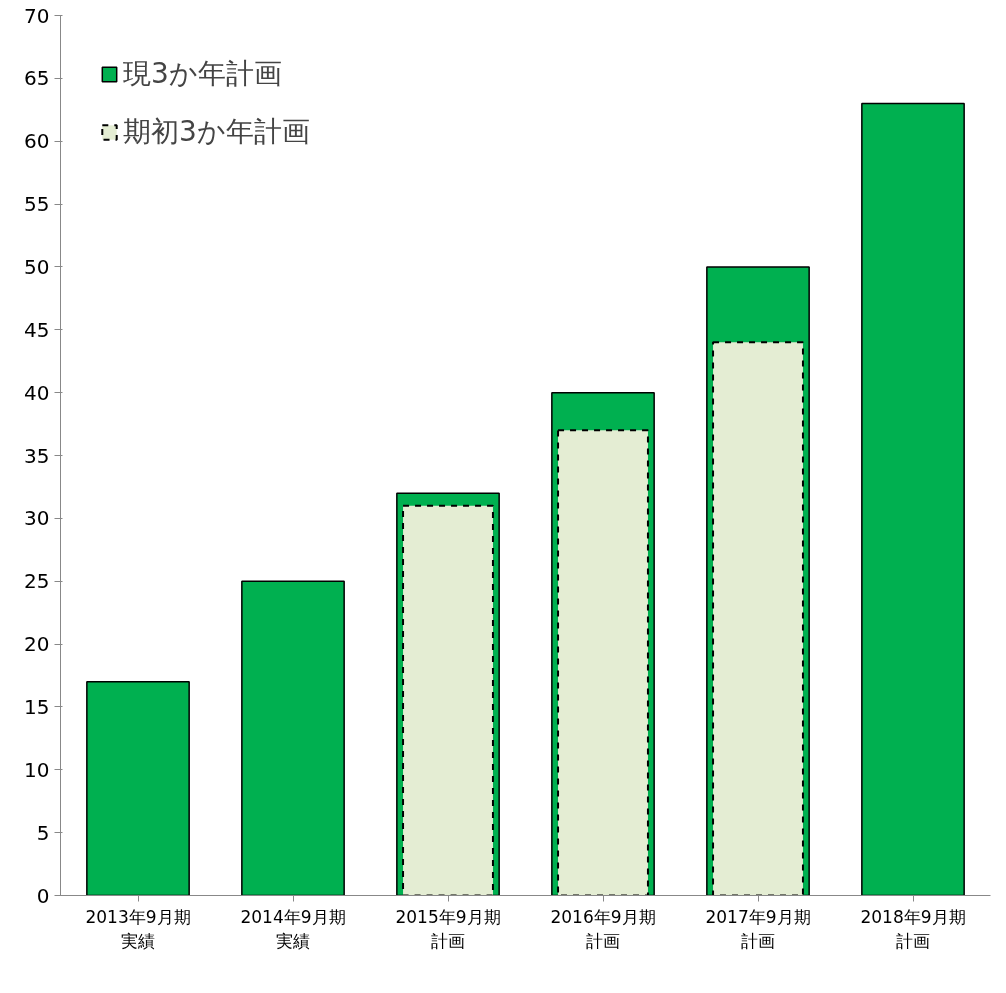 This screenshot has height=993, width=1006. I want to click on y-tick-label: 50, so click(37, 266).